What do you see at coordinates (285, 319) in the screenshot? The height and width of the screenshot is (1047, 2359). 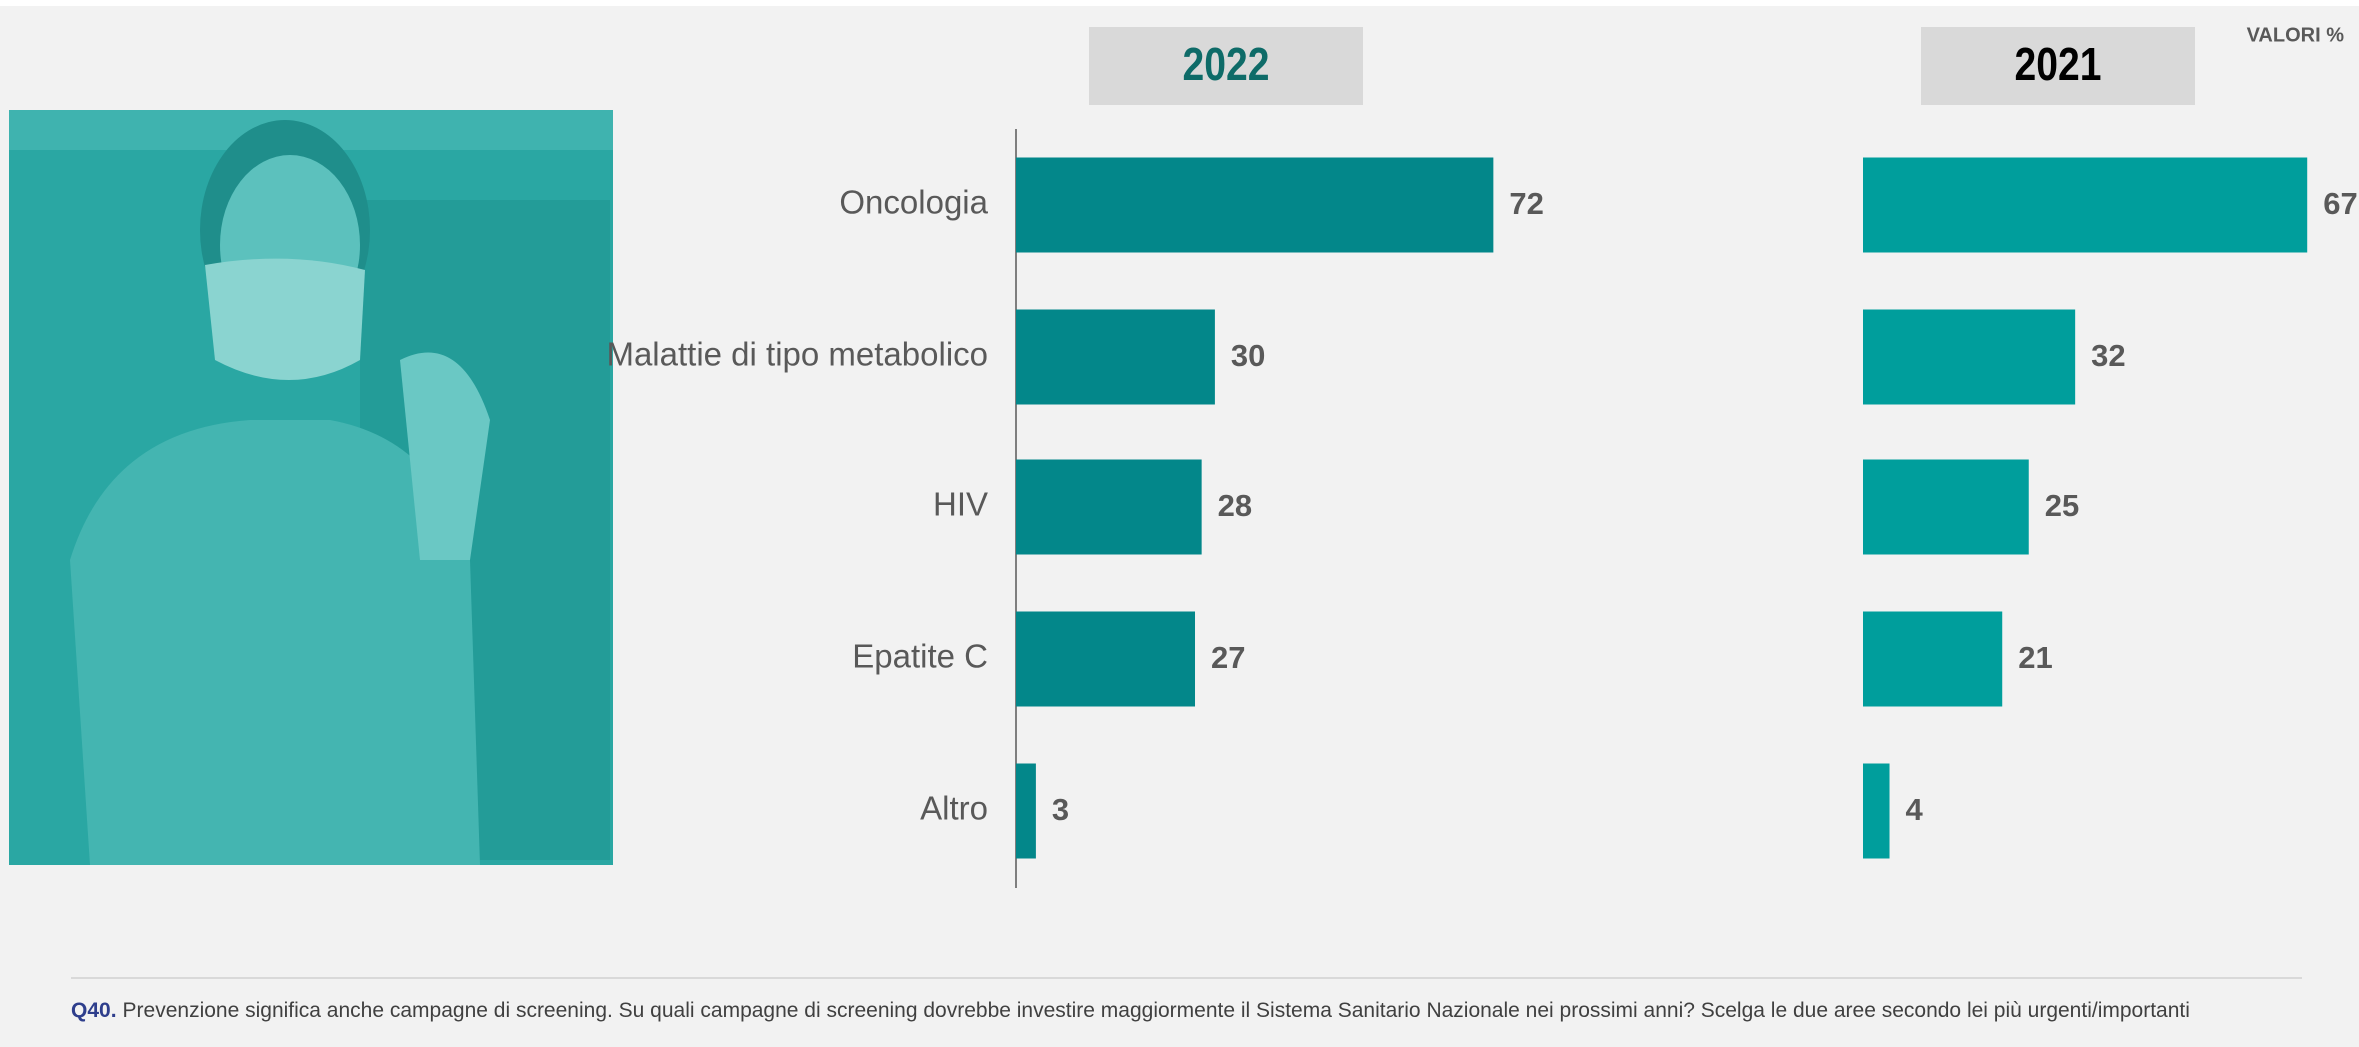 I see `photo-mask` at bounding box center [285, 319].